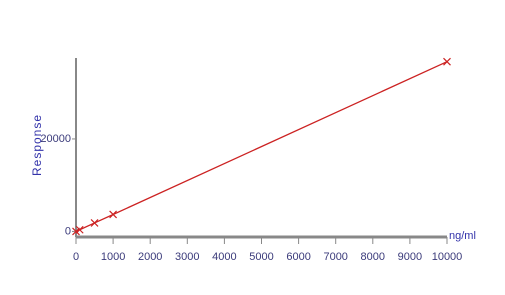  Describe the element at coordinates (68, 231) in the screenshot. I see `y-tick-label: 0` at that location.